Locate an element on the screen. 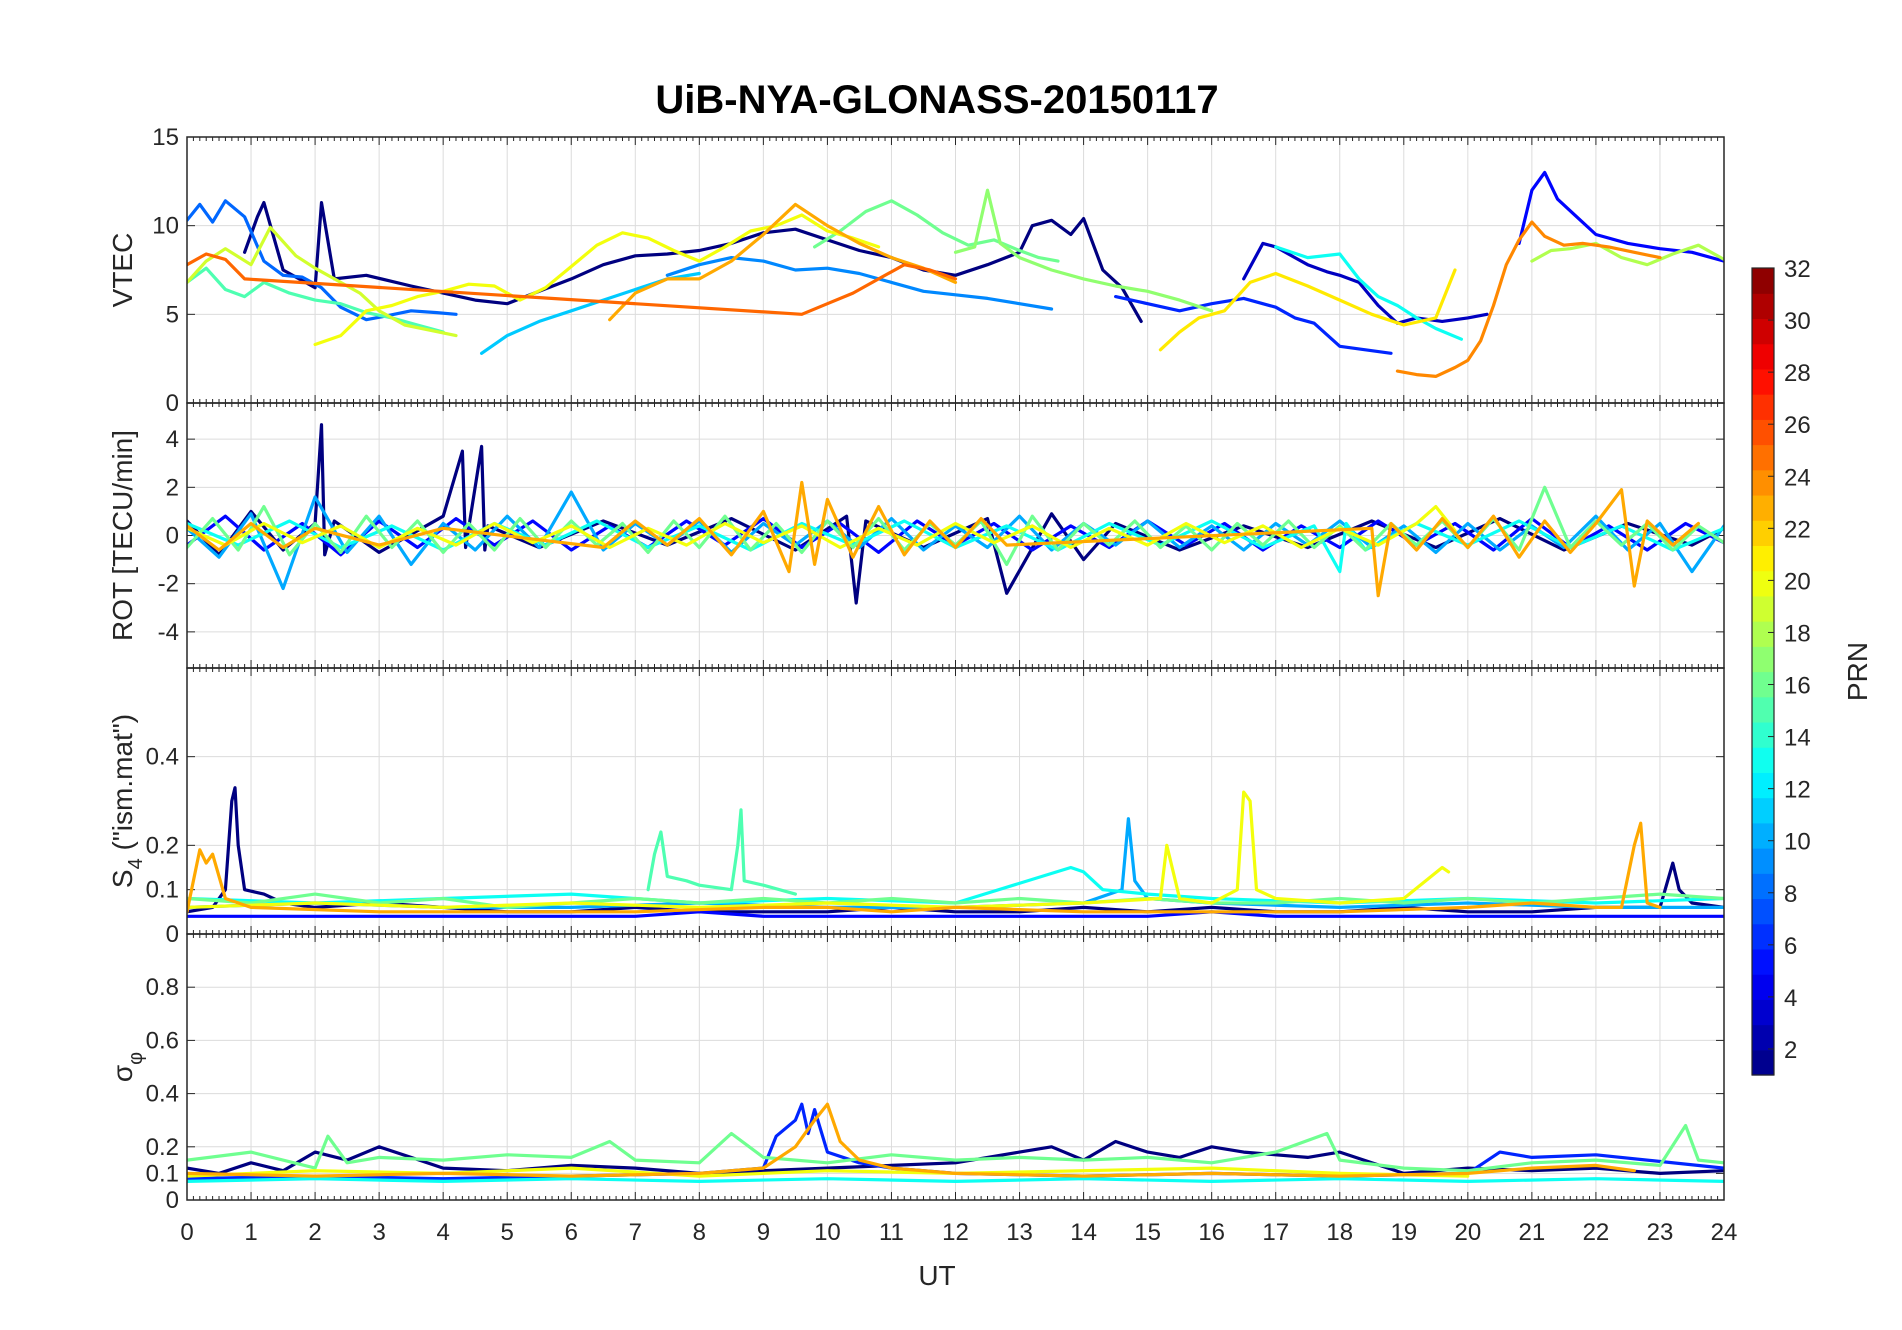  colorbar-tick-label: 24 is located at coordinates (1797, 477).